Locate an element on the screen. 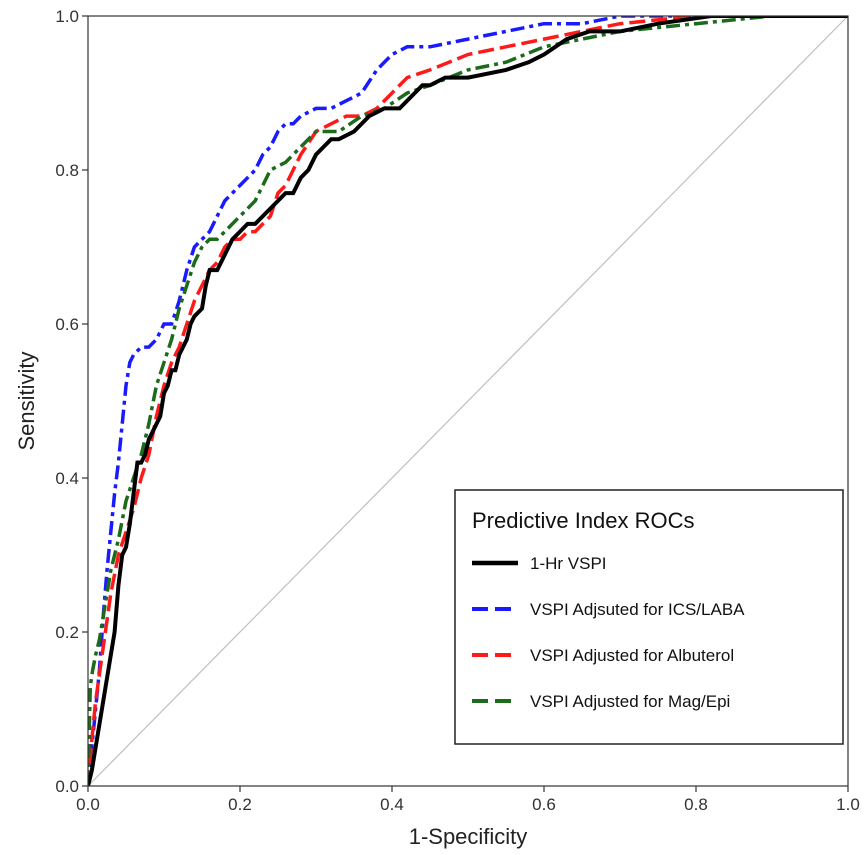 Image resolution: width=867 pixels, height=855 pixels. y-tick-label: 0.0 is located at coordinates (67, 786).